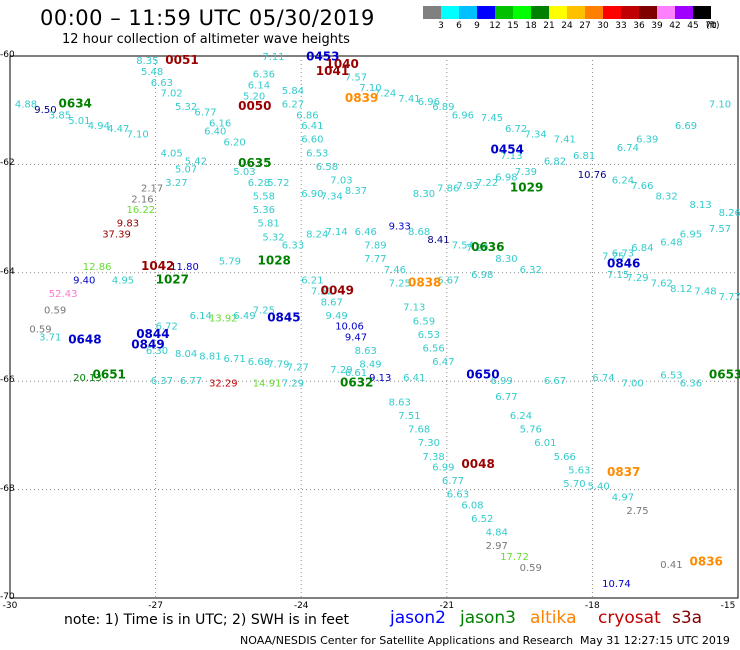  What do you see at coordinates (63, 294) in the screenshot?
I see `wave-height-label: 52.43` at bounding box center [63, 294].